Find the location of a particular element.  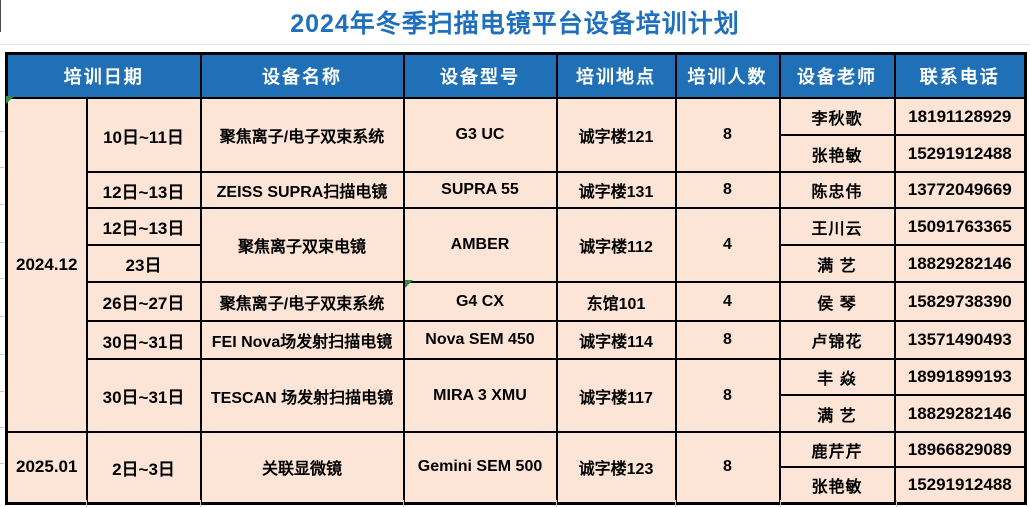

teacher-cell: 侯 琴 is located at coordinates (837, 301).